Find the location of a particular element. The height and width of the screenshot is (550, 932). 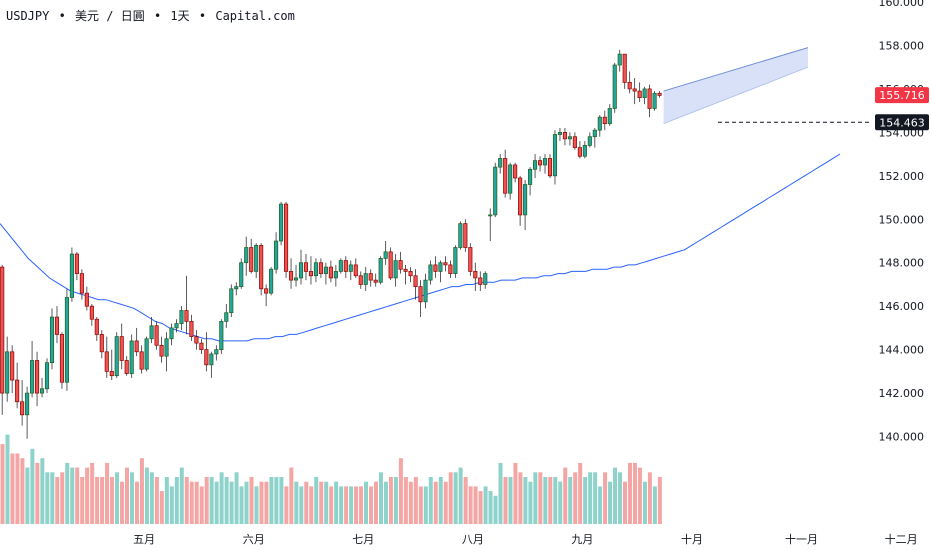

x-tick-label: 七月 is located at coordinates (363, 539).